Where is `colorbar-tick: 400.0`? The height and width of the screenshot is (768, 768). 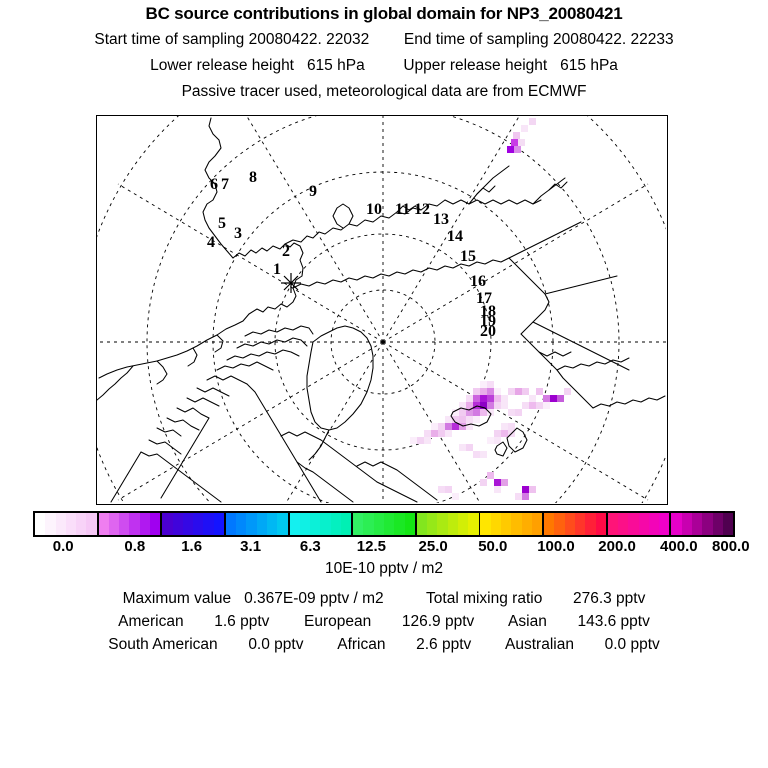
colorbar-tick: 400.0 is located at coordinates (679, 546).